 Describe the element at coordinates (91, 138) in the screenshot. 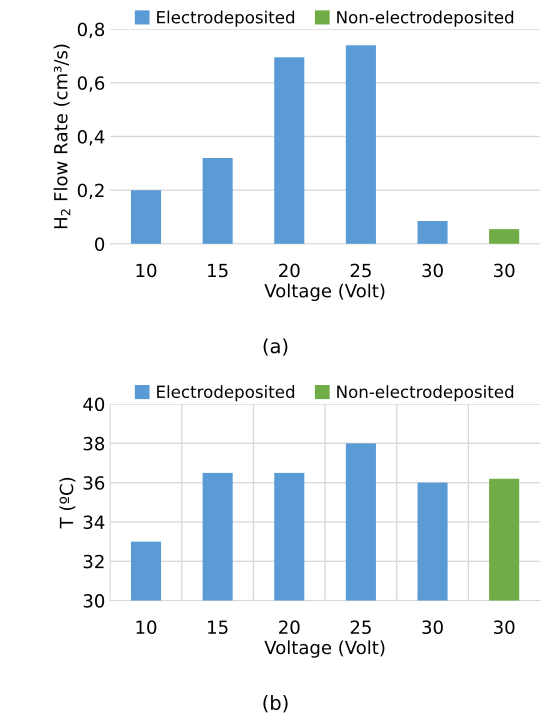

I see `y-tick-label: 0,4` at that location.